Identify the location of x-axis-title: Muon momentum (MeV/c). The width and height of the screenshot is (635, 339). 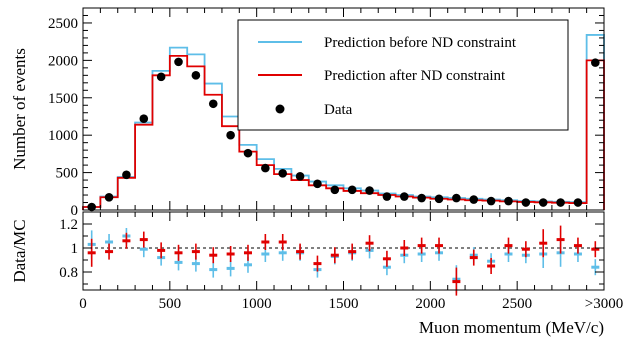
(511, 327).